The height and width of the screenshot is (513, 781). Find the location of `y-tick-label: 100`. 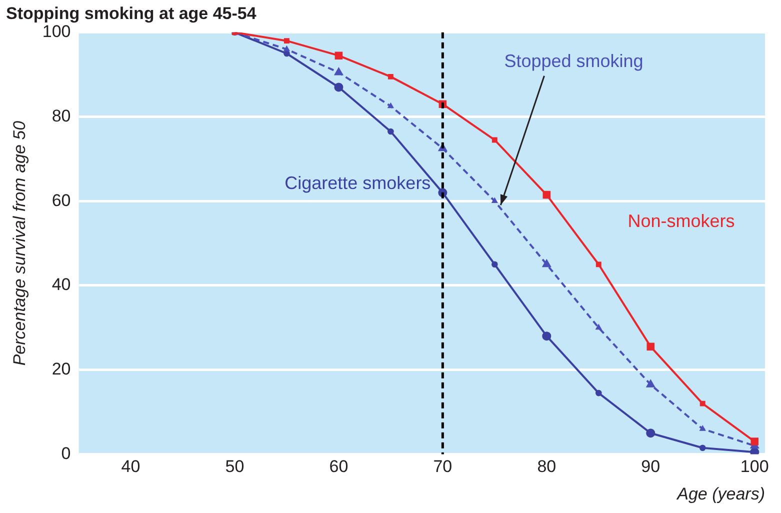

y-tick-label: 100 is located at coordinates (56, 32).